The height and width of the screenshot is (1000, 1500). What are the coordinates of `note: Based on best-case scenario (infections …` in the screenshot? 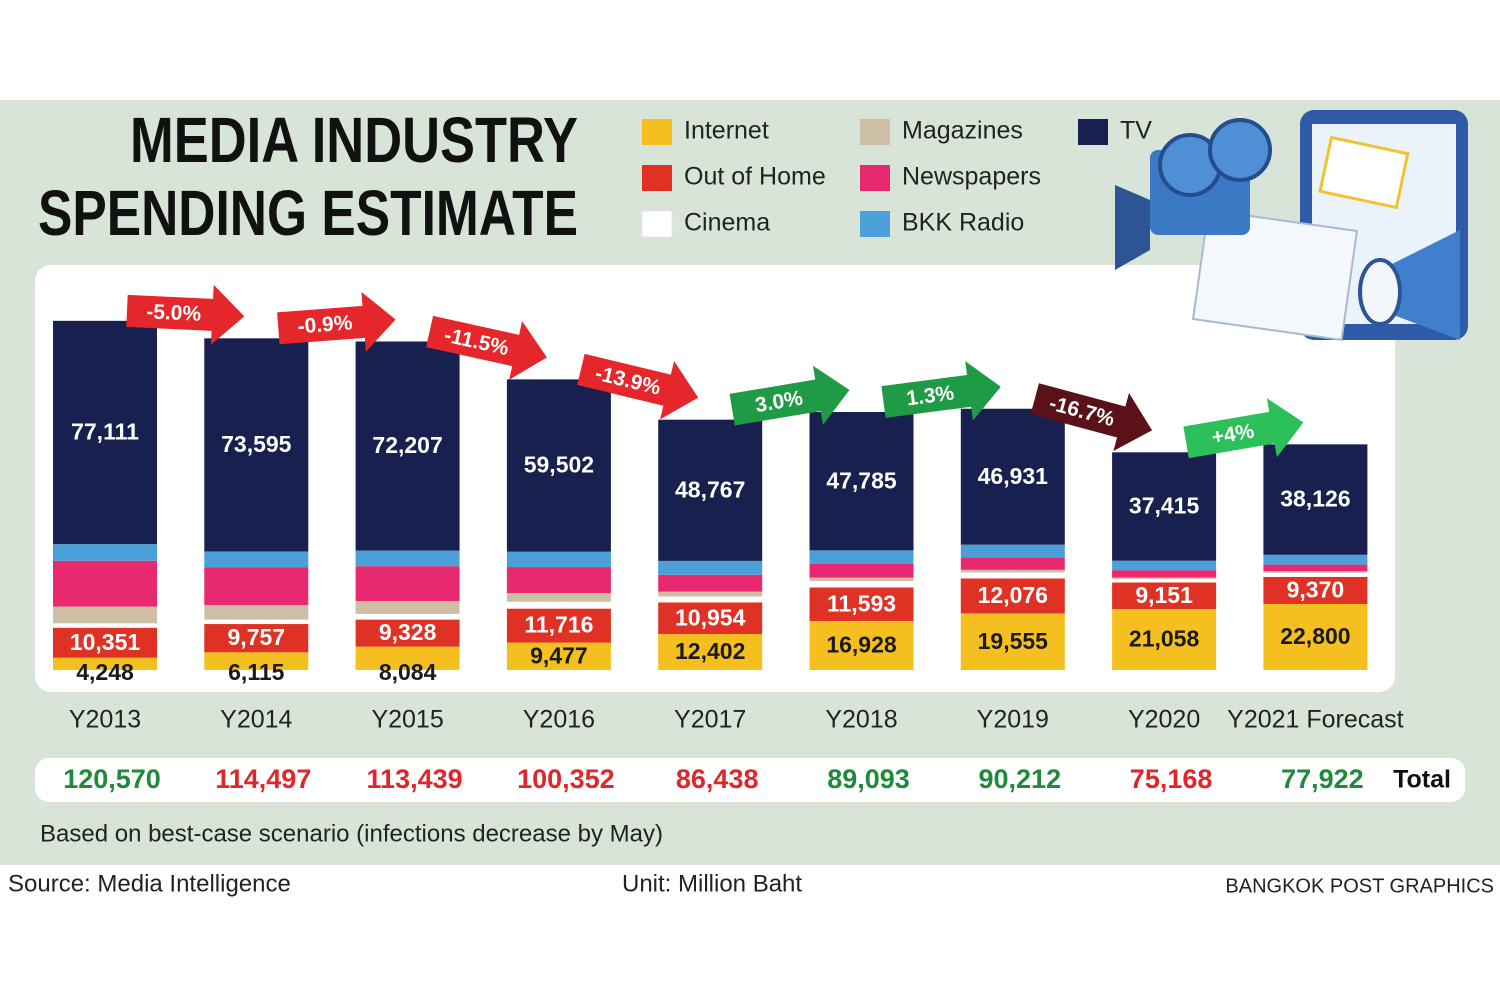 It's located at (351, 833).